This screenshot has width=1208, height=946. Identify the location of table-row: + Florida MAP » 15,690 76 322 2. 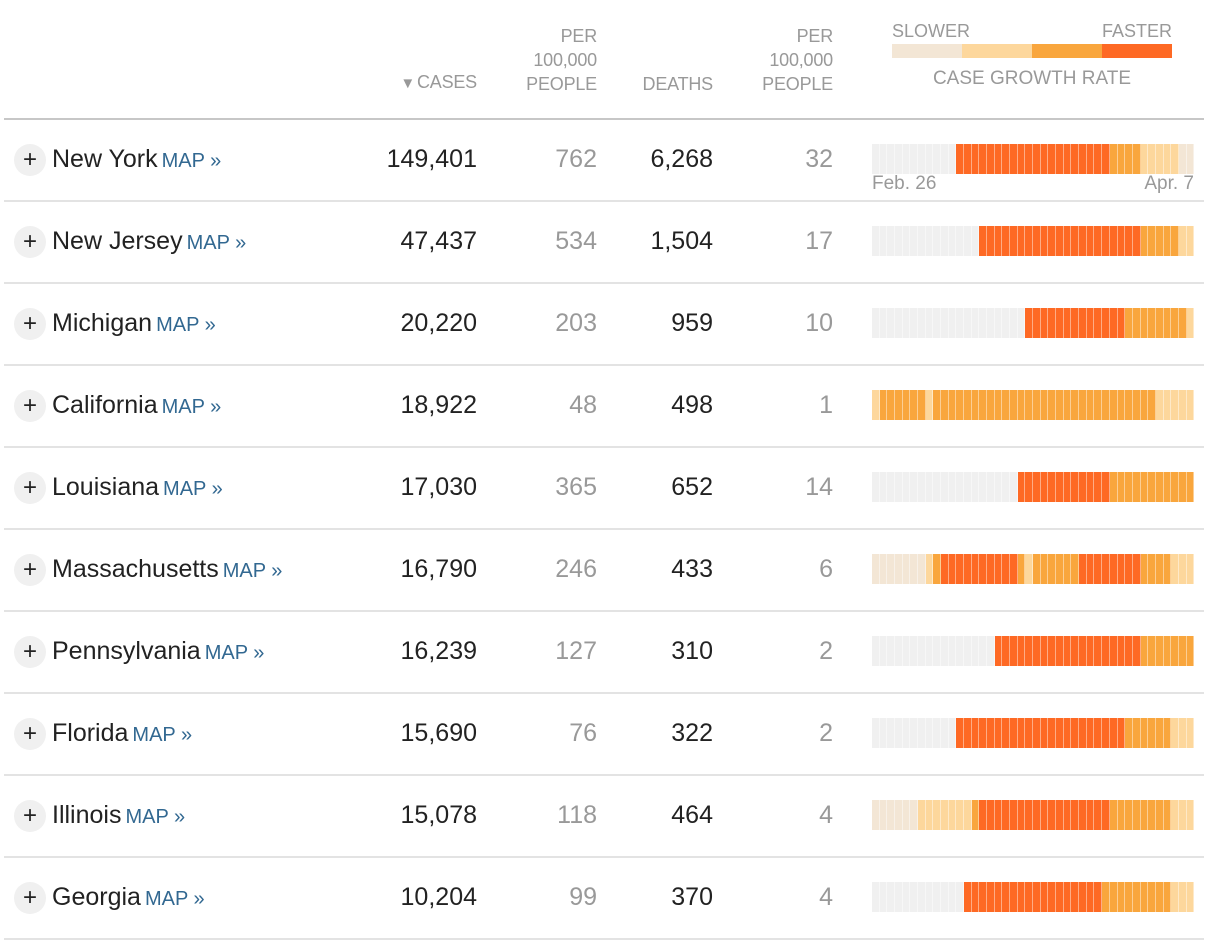
(604, 735).